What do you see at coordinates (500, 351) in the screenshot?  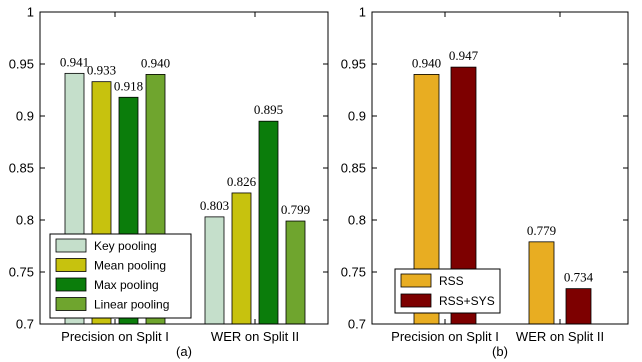 I see `panel-label: (b)` at bounding box center [500, 351].